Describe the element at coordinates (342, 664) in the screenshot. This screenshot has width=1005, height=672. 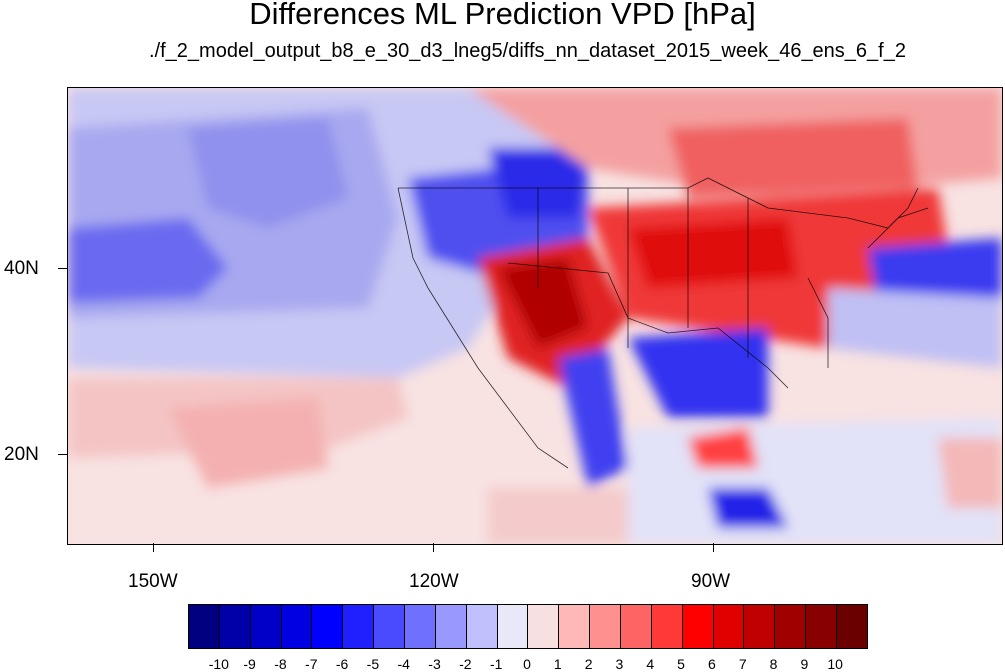
I see `colorbar-tick-label: -6` at that location.